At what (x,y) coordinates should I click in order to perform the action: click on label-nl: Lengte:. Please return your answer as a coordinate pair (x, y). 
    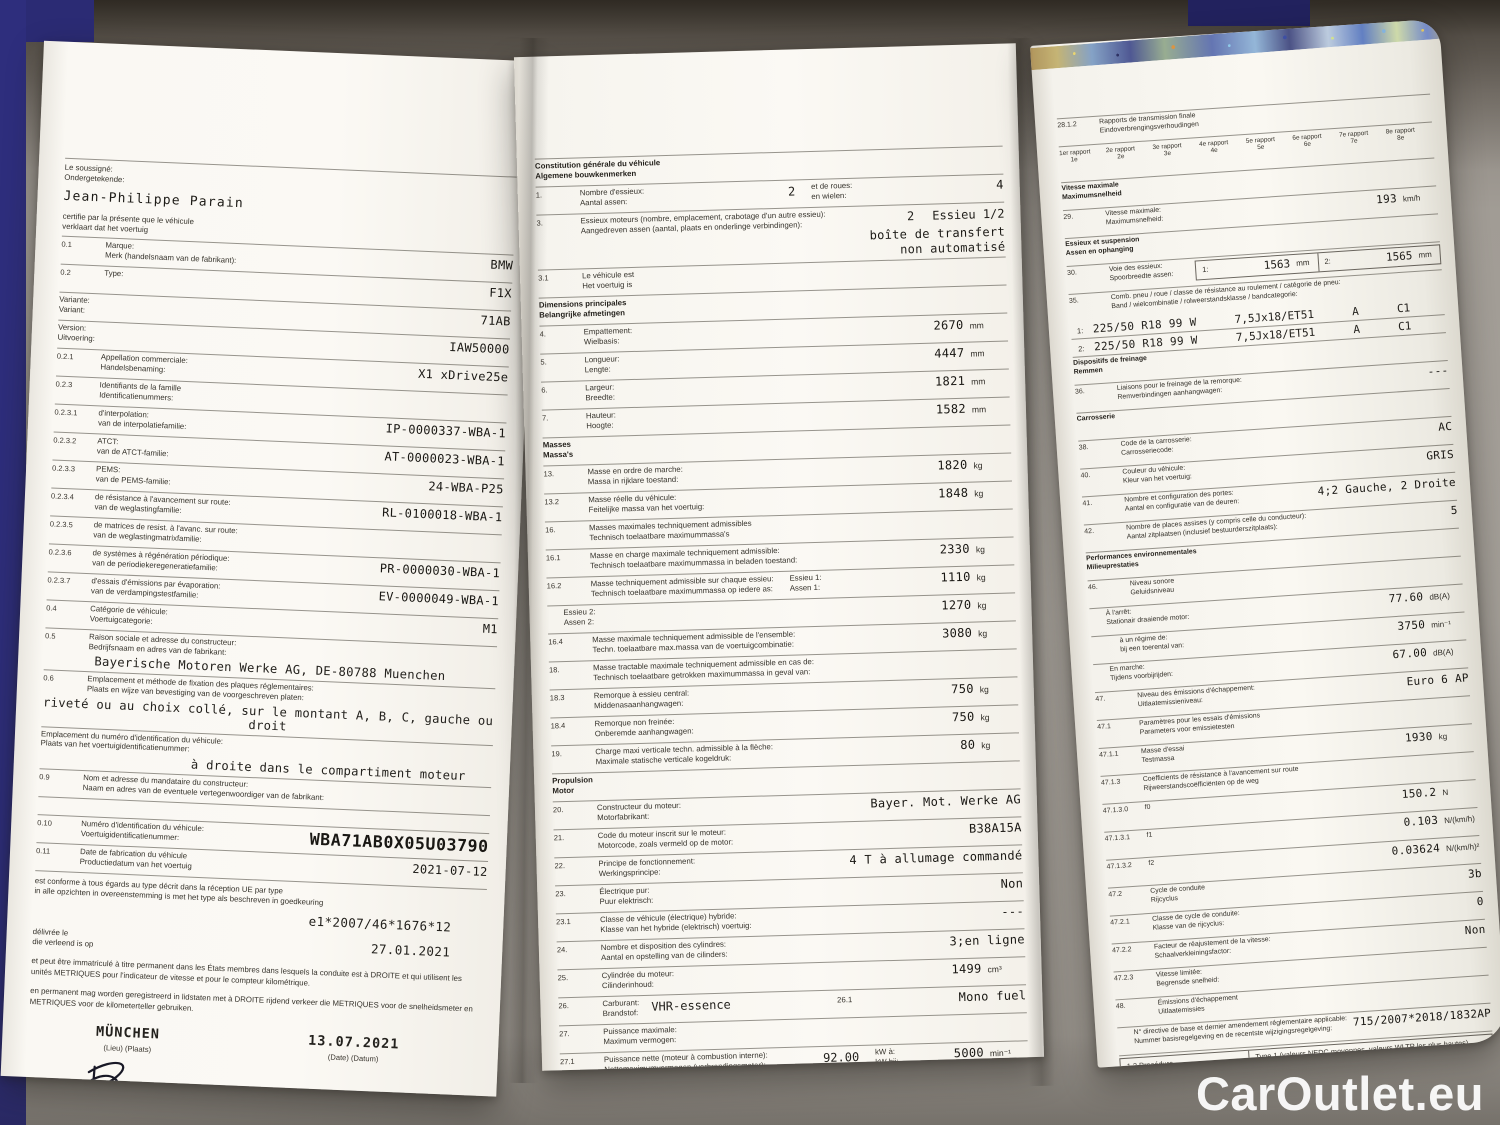
    Looking at the image, I should click on (597, 369).